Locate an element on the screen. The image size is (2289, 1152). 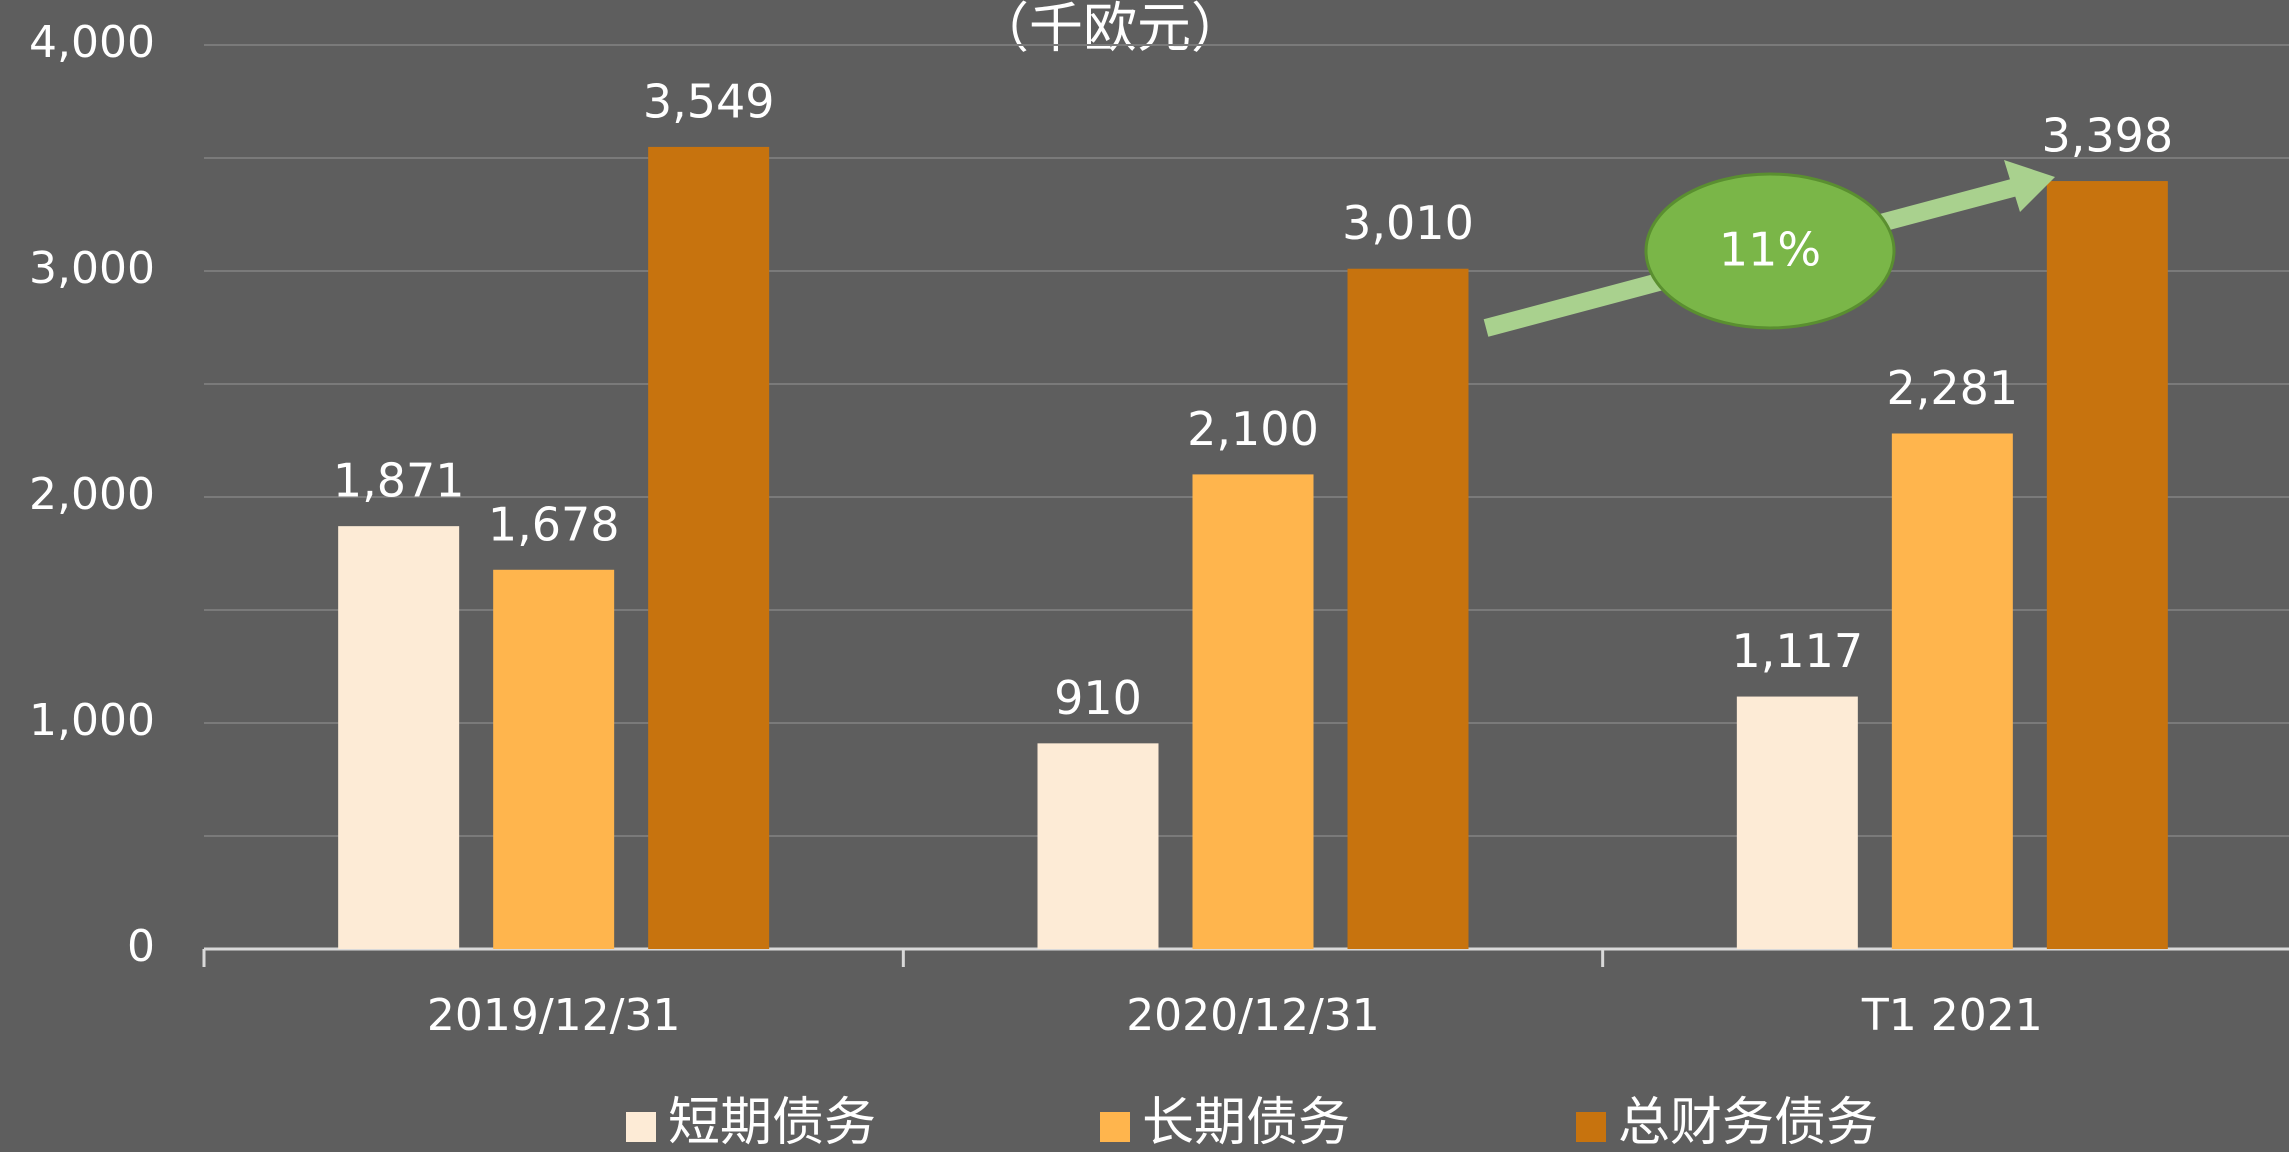
data-label: 1,871 is located at coordinates (399, 481).